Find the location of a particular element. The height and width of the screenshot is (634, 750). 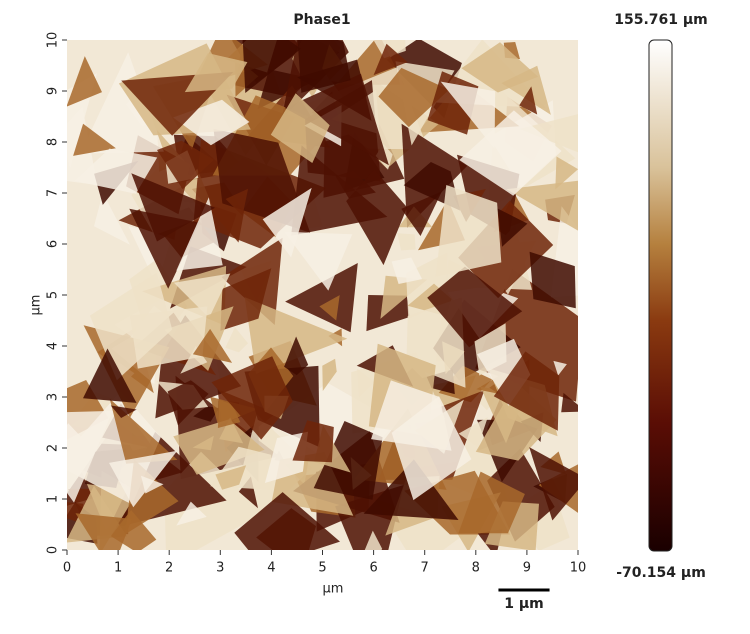

y-axis-label: µm is located at coordinates (36, 305).